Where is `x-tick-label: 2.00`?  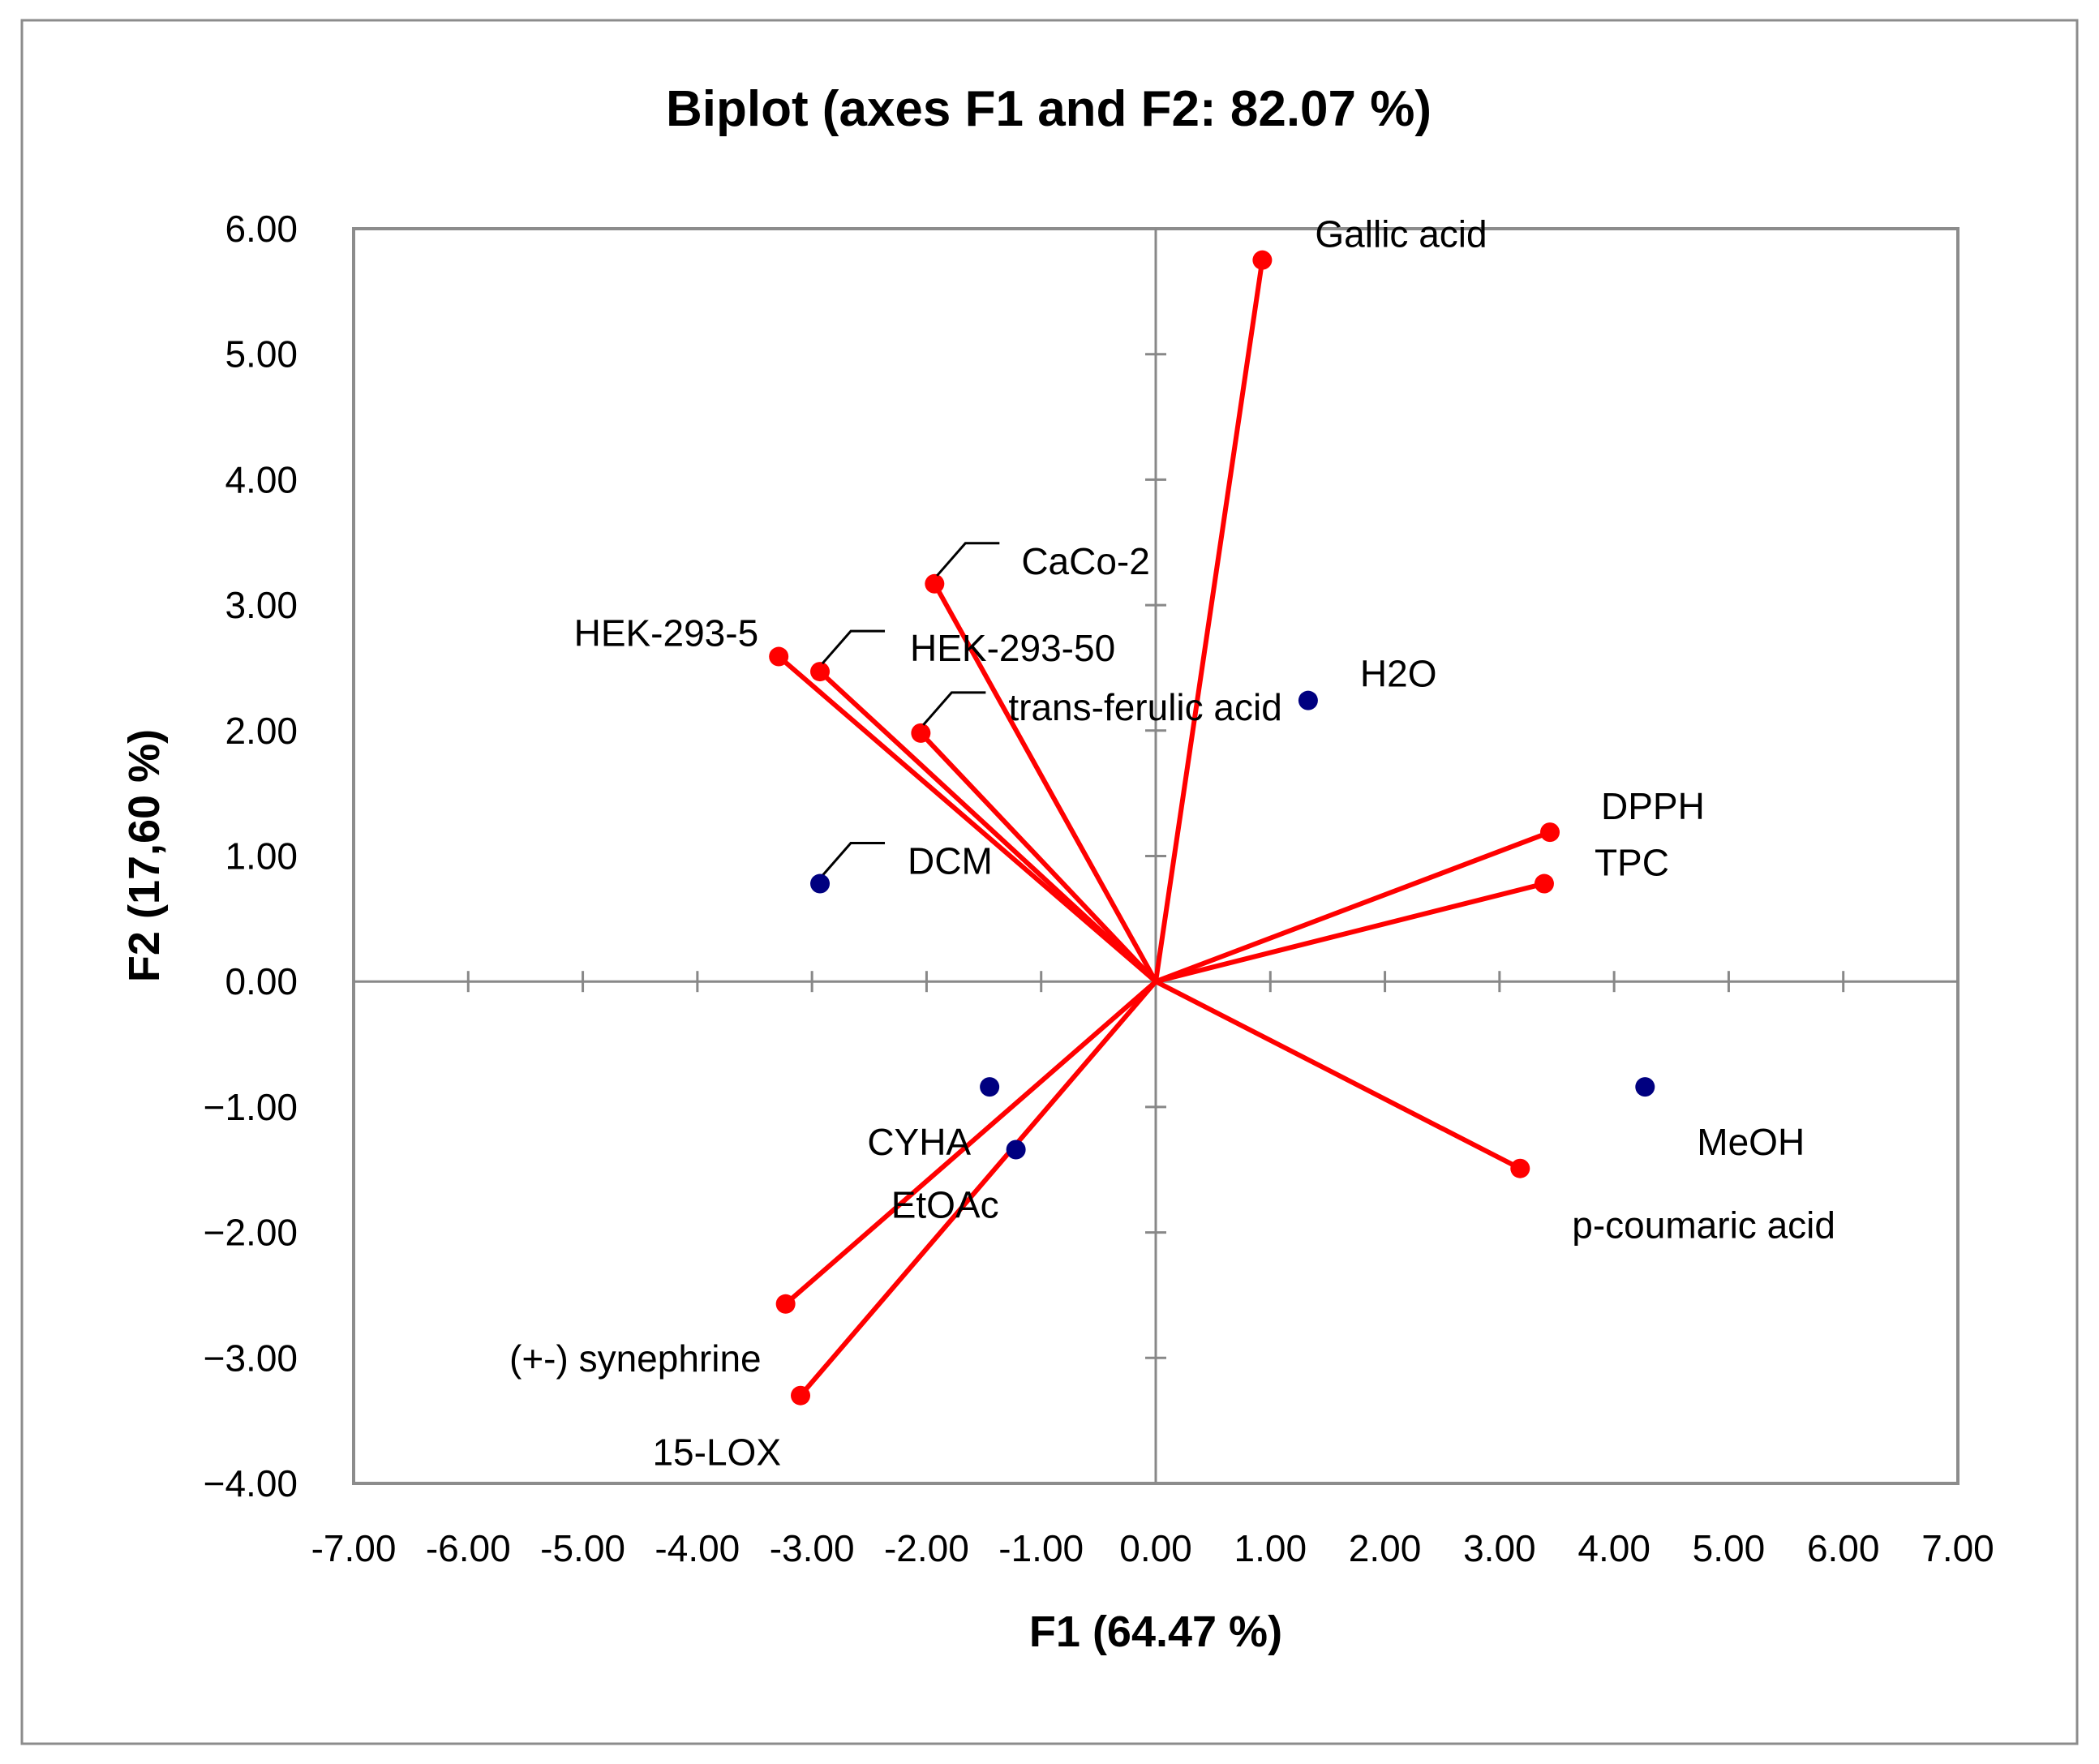 x-tick-label: 2.00 is located at coordinates (1385, 1548).